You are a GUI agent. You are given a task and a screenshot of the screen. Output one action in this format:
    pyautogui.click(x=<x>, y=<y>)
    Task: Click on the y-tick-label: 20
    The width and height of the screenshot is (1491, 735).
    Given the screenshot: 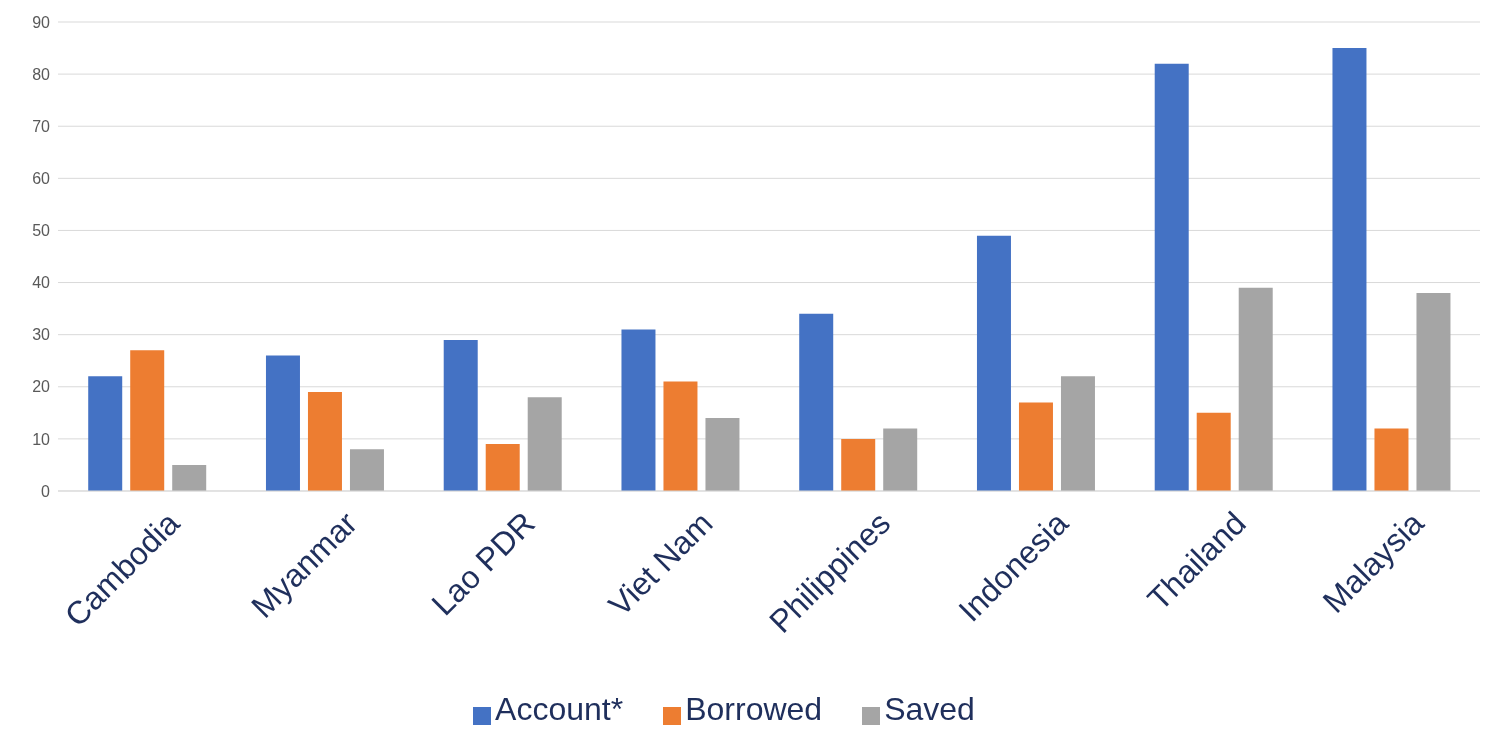 What is the action you would take?
    pyautogui.click(x=41, y=387)
    